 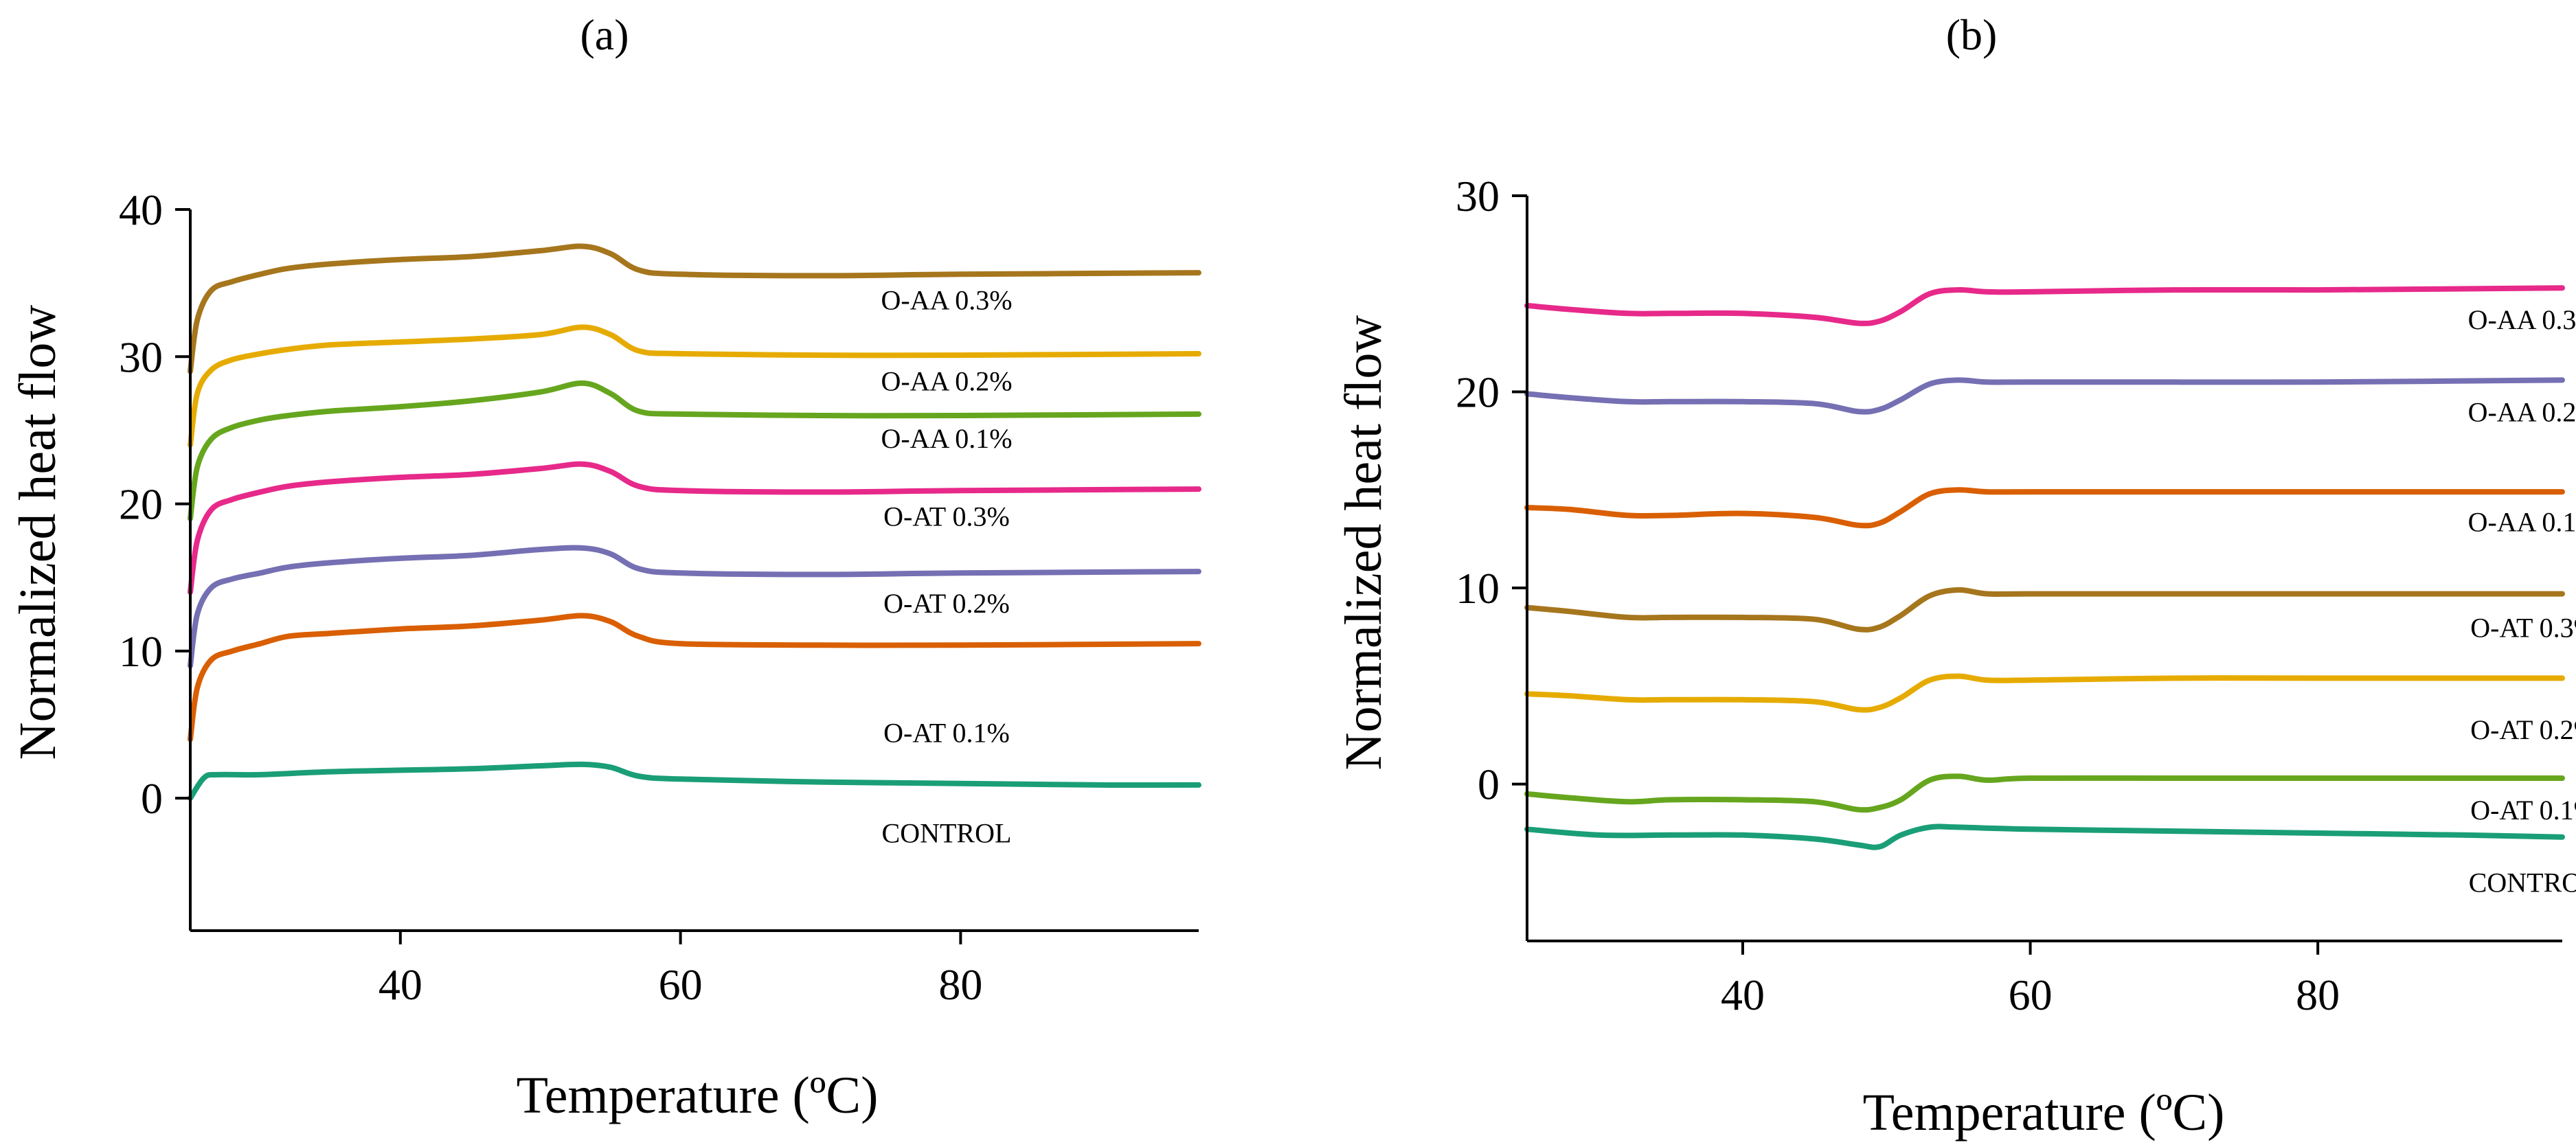 I want to click on y-tick-label: 40, so click(x=141, y=210).